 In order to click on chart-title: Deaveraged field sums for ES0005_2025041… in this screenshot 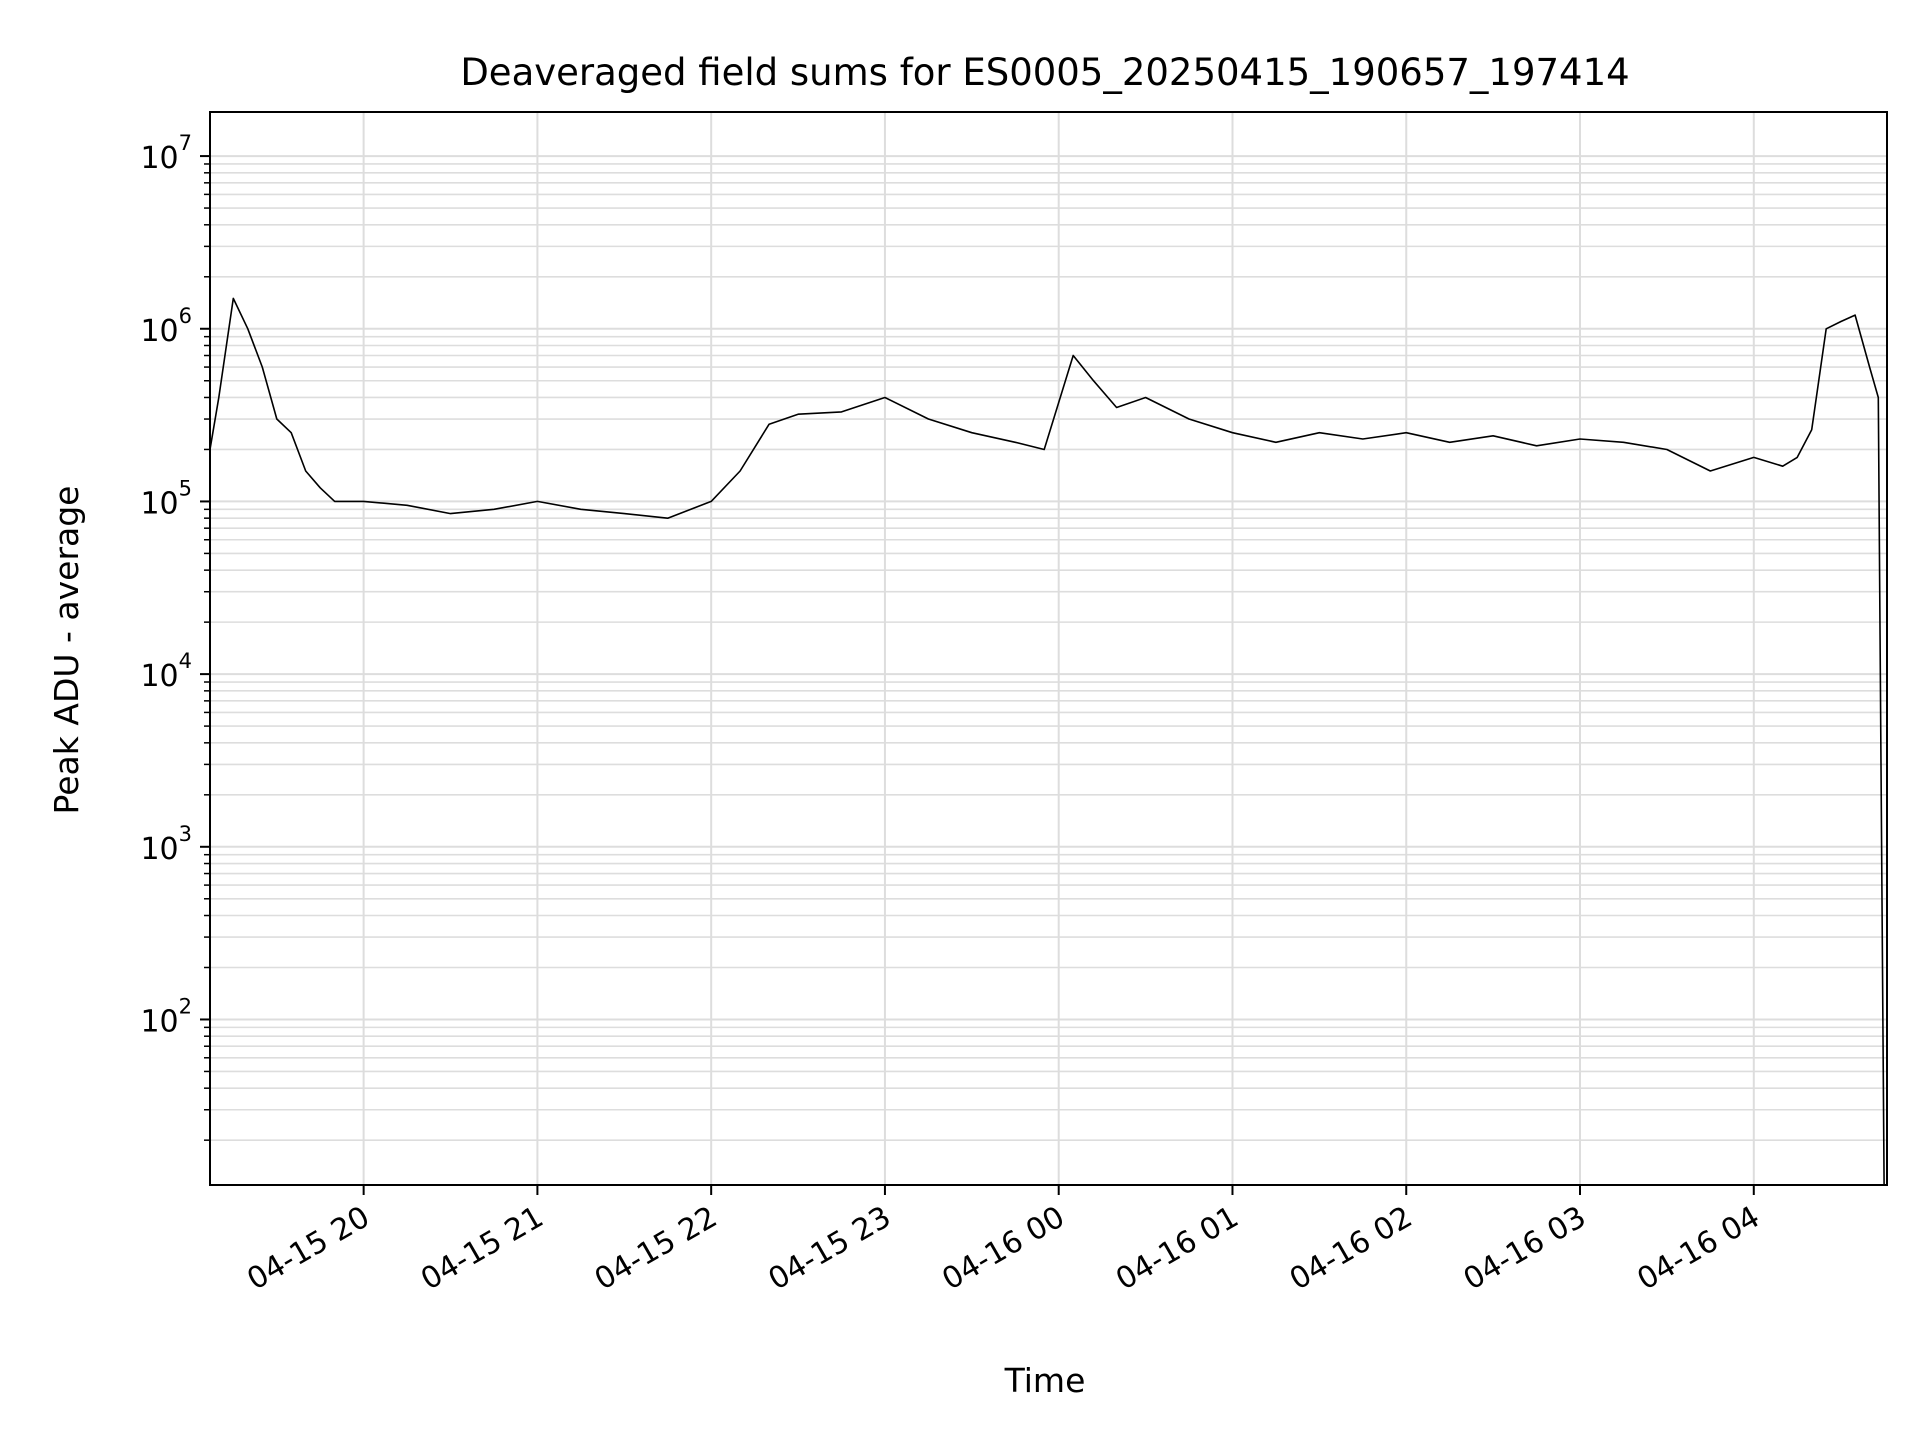, I will do `click(1044, 72)`.